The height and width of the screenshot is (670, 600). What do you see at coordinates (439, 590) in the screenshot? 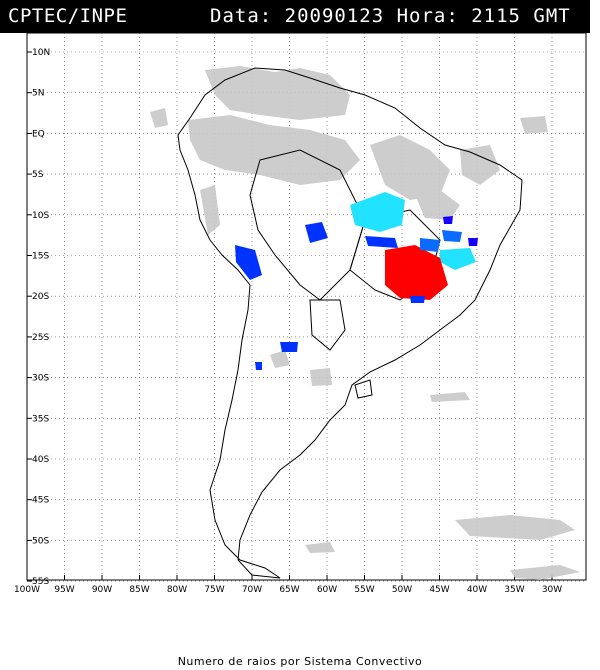
I see `lon-tick-label: 45W` at bounding box center [439, 590].